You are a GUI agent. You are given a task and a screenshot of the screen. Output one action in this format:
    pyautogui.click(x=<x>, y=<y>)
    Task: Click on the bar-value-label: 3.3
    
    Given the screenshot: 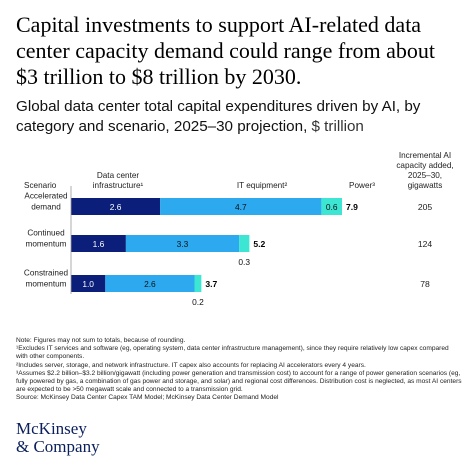 What is the action you would take?
    pyautogui.click(x=183, y=244)
    